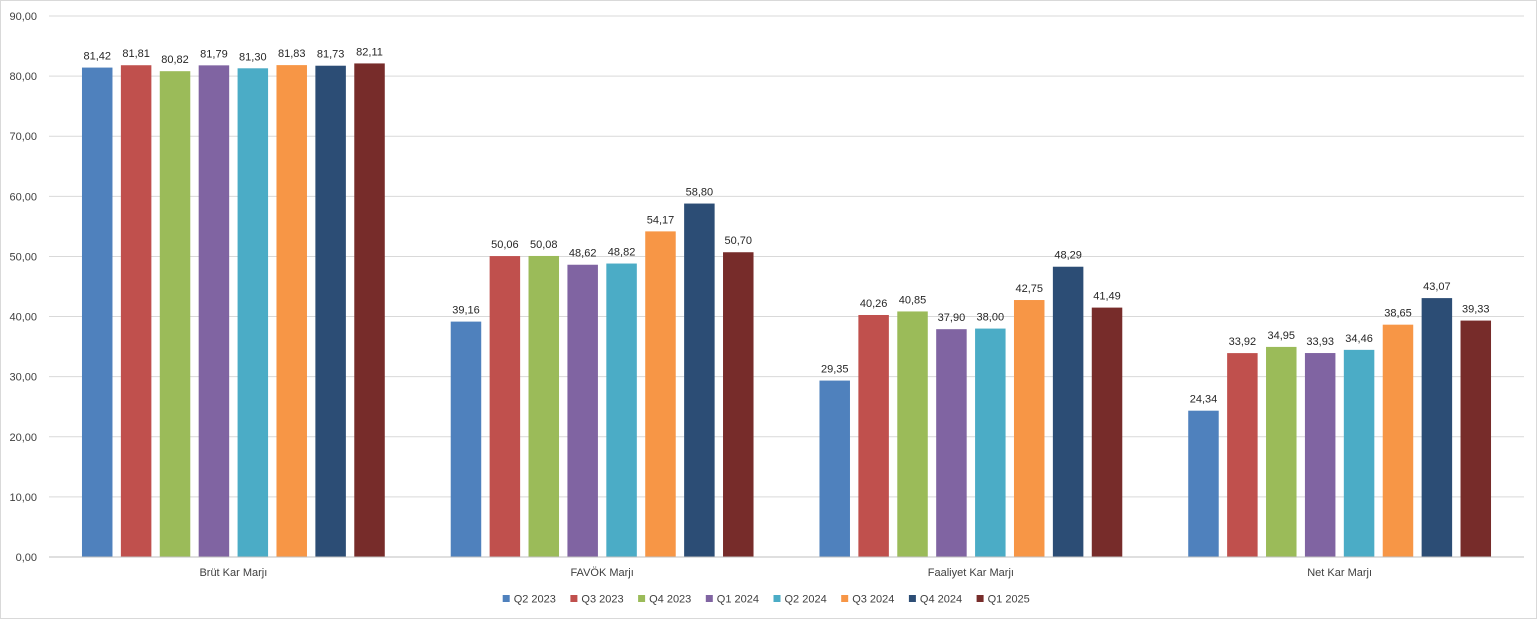 The height and width of the screenshot is (619, 1537). What do you see at coordinates (1282, 336) in the screenshot?
I see `data-label: 34,95` at bounding box center [1282, 336].